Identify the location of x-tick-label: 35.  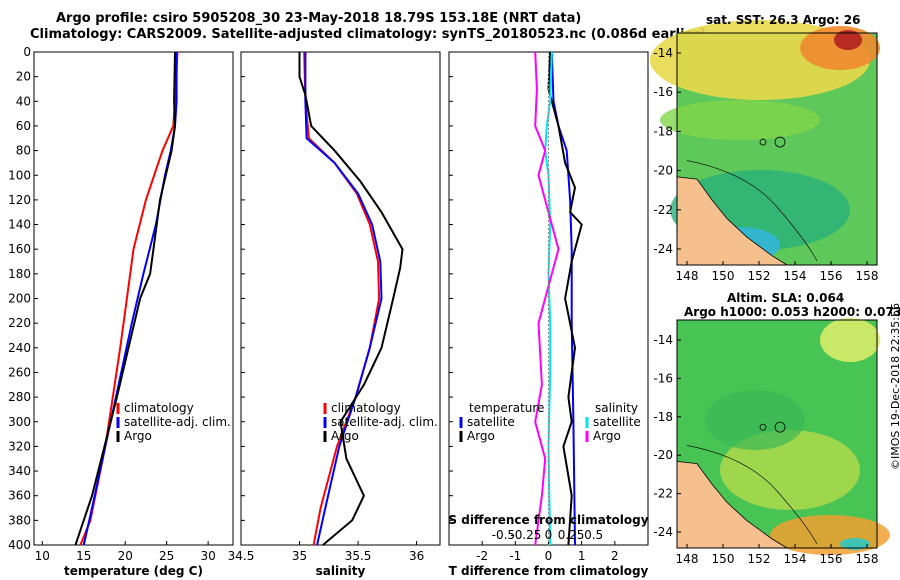
(299, 556).